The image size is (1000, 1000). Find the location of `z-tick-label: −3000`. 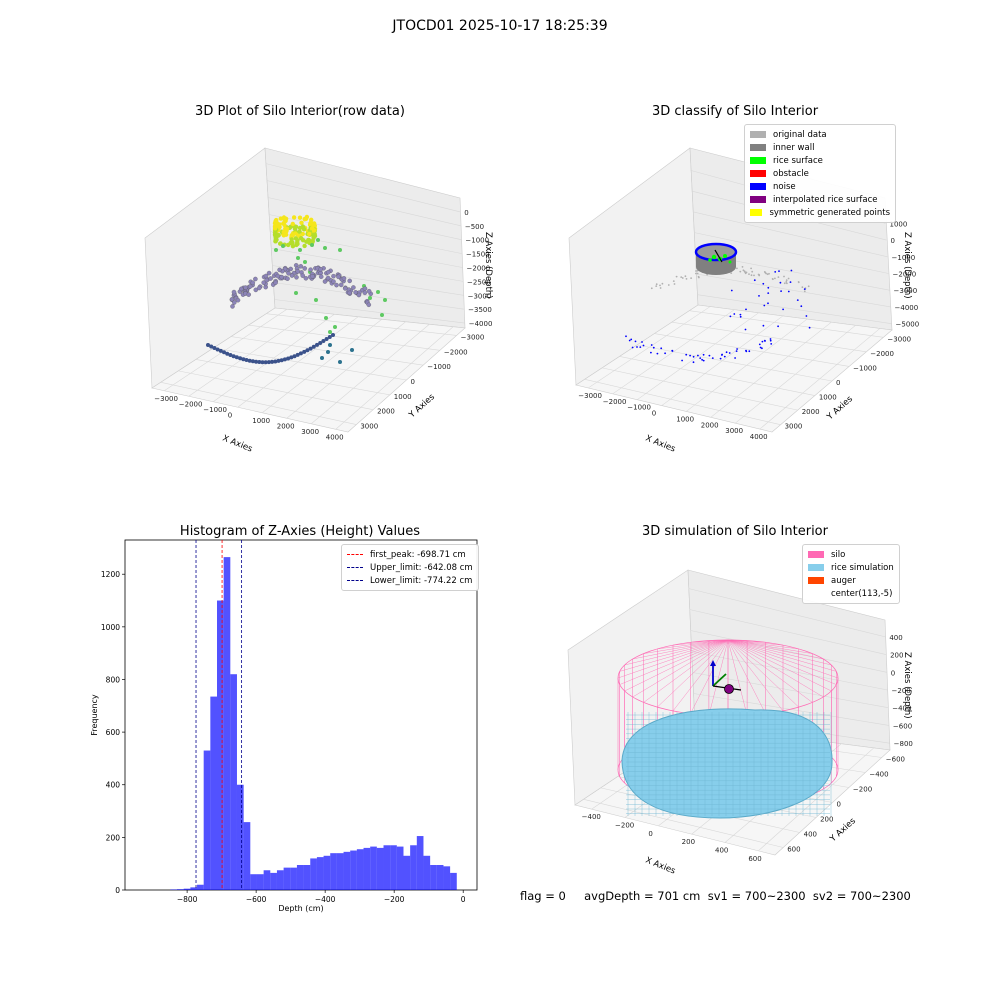

z-tick-label: −3000 is located at coordinates (480, 296).